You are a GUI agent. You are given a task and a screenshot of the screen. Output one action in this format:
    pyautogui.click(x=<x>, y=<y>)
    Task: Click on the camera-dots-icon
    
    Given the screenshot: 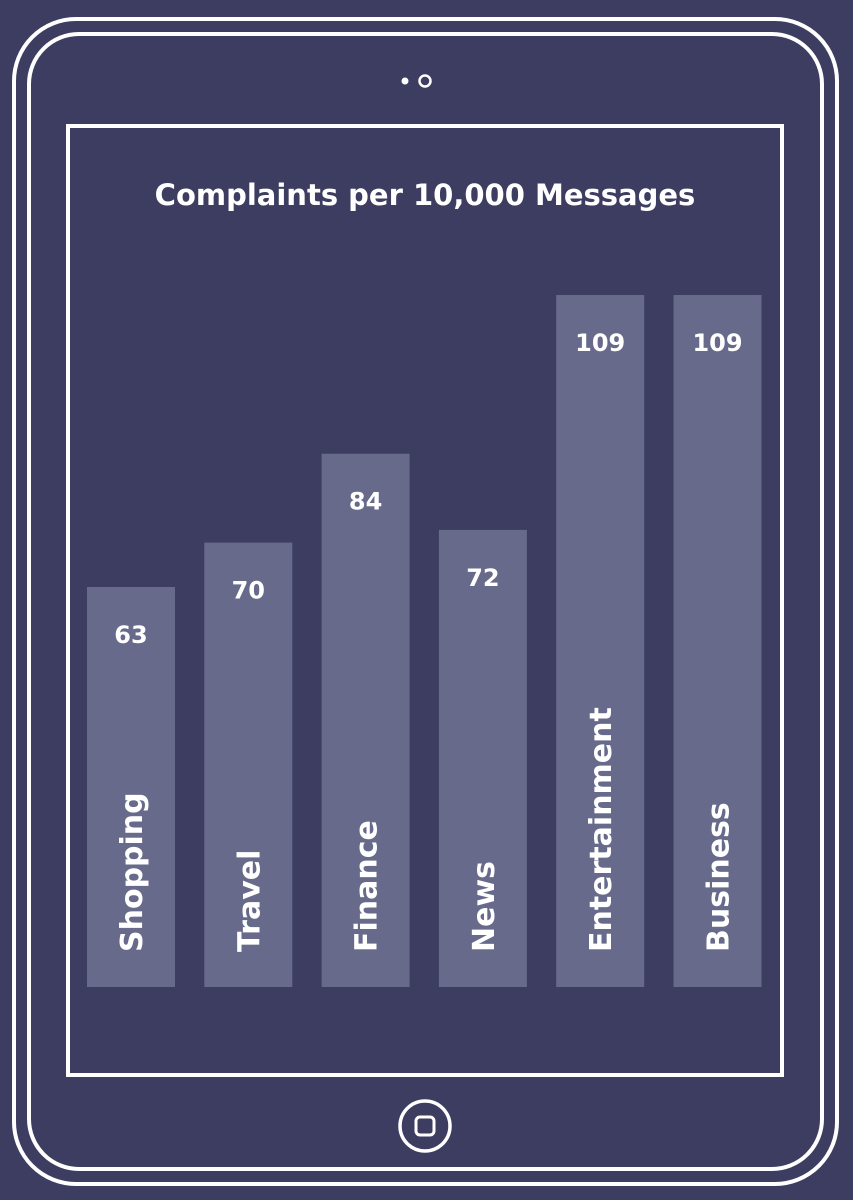 What is the action you would take?
    pyautogui.click(x=416, y=81)
    